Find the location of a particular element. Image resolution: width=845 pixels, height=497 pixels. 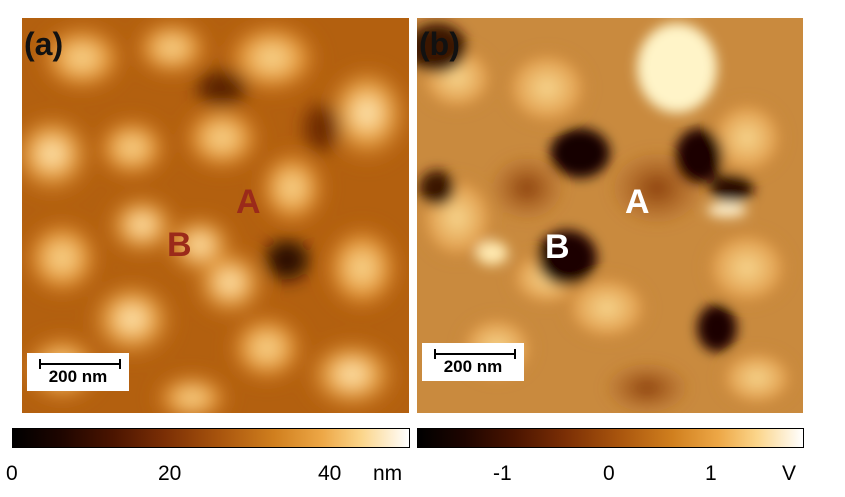

panel-b-label: (b) is located at coordinates (439, 44).